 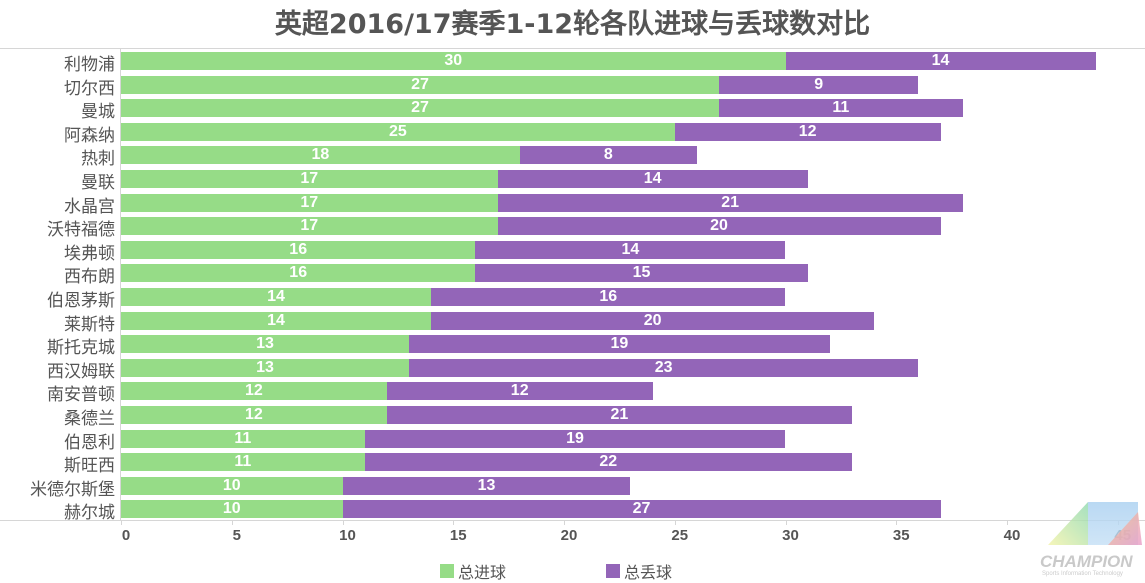 I want to click on bar-row: 米德尔斯堡 10 13, so click(x=572, y=488).